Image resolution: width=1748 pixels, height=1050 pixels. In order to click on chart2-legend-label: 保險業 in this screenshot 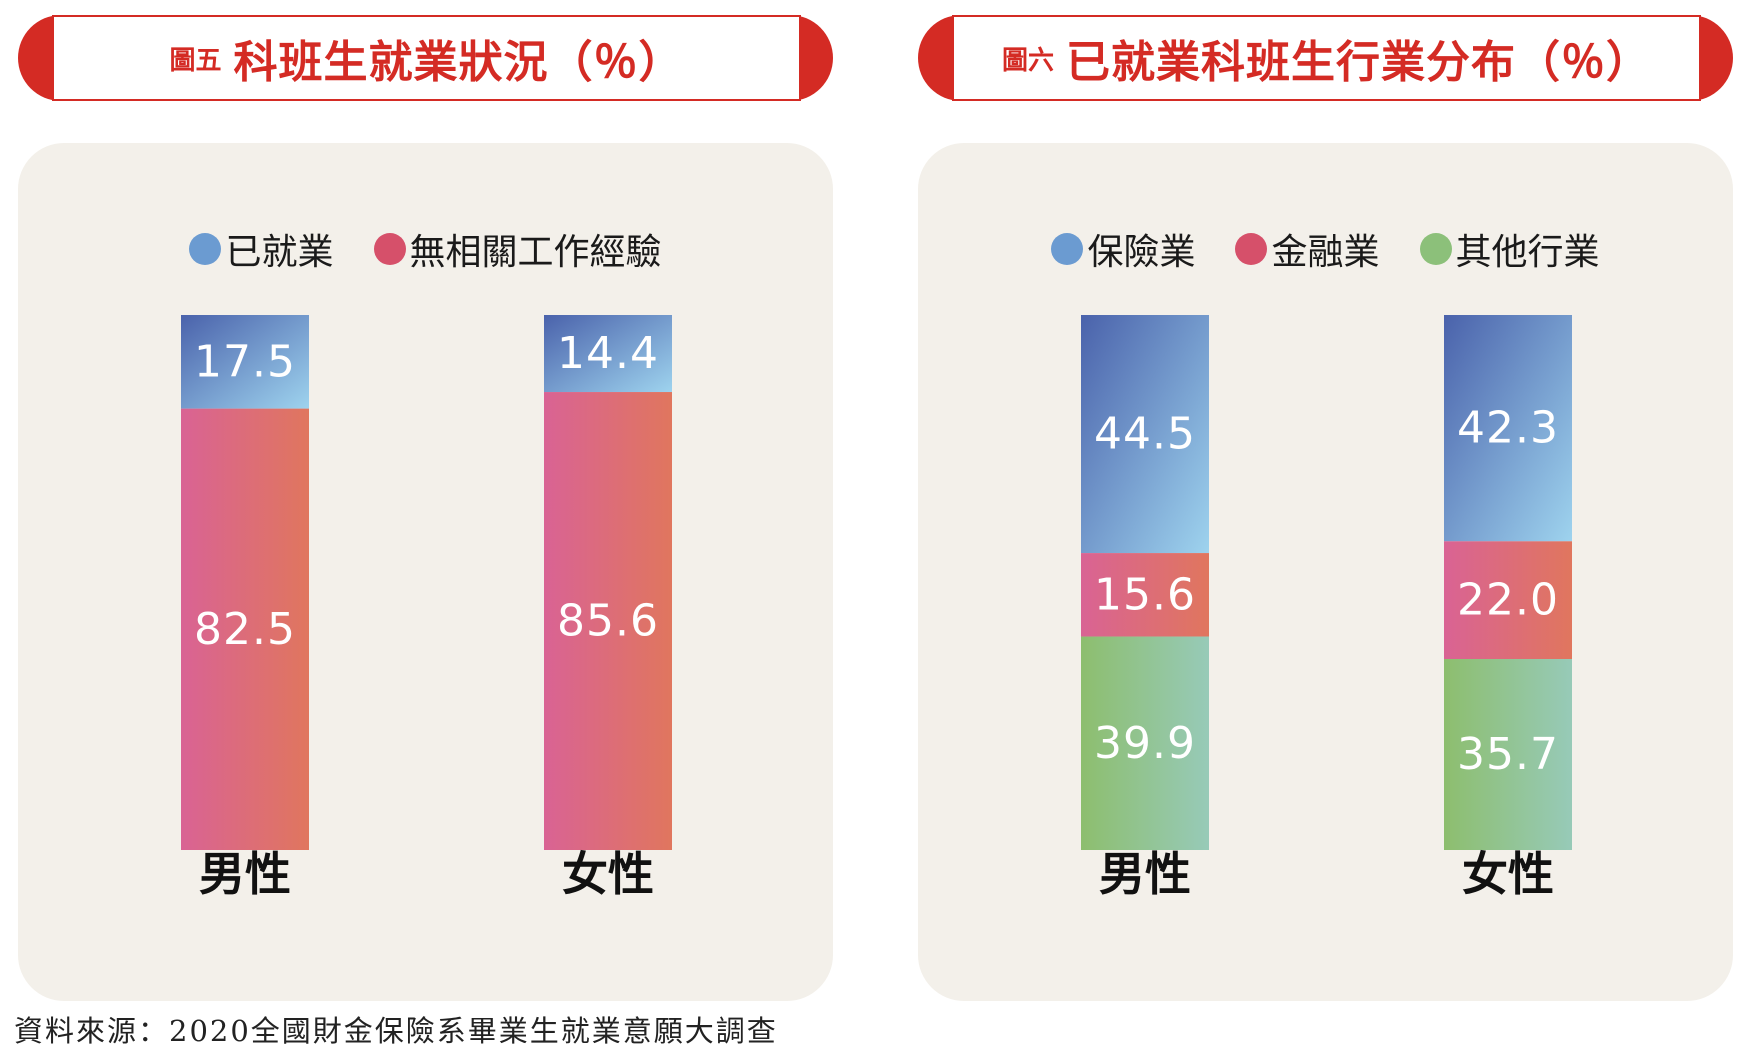, I will do `click(1141, 252)`.